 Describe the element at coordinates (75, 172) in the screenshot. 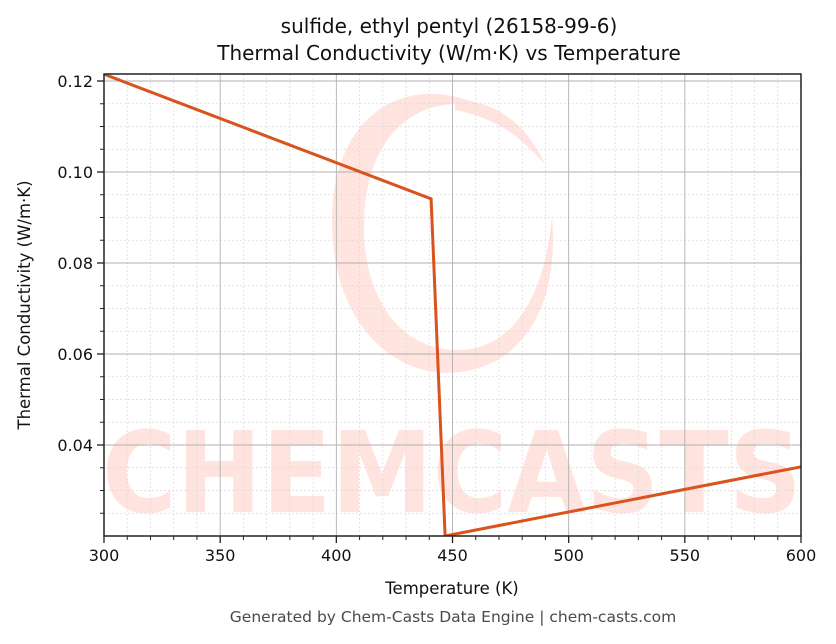

I see `y-tick-label: 0.10` at that location.